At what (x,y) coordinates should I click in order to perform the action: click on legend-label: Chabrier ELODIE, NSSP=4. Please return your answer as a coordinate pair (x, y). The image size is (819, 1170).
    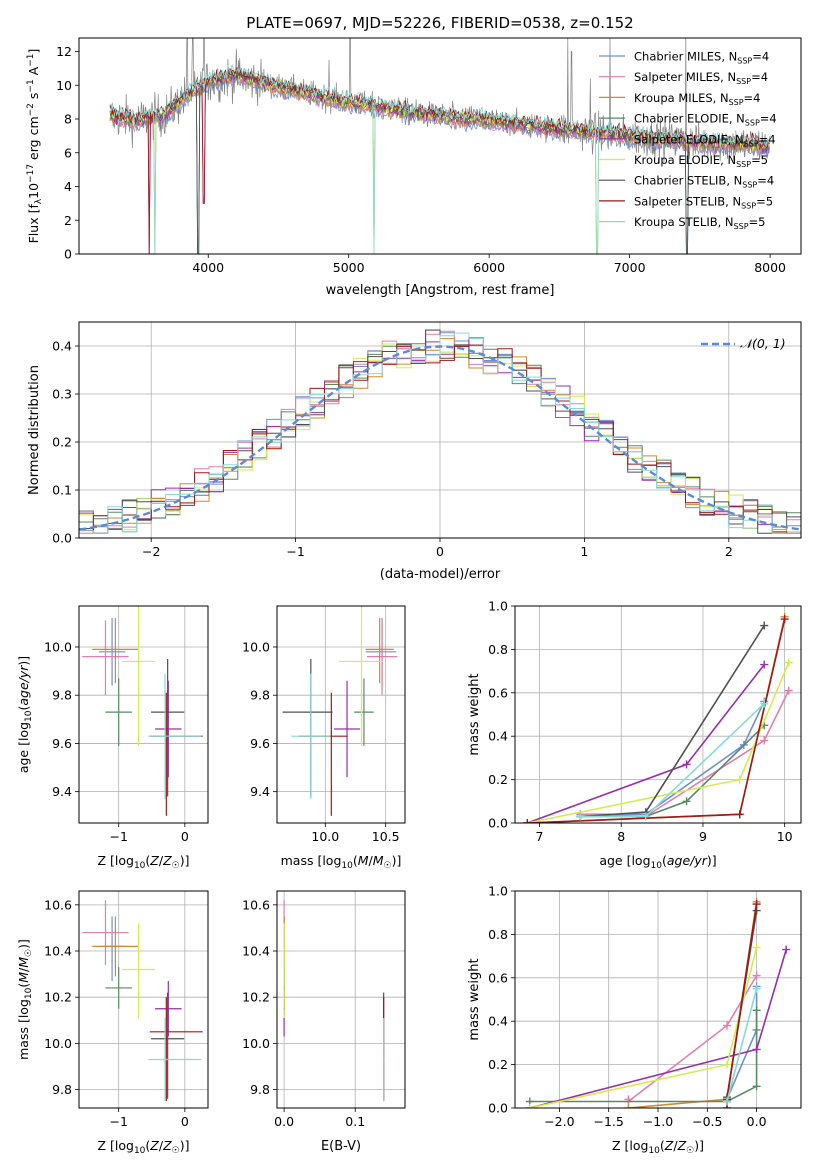
    Looking at the image, I should click on (705, 120).